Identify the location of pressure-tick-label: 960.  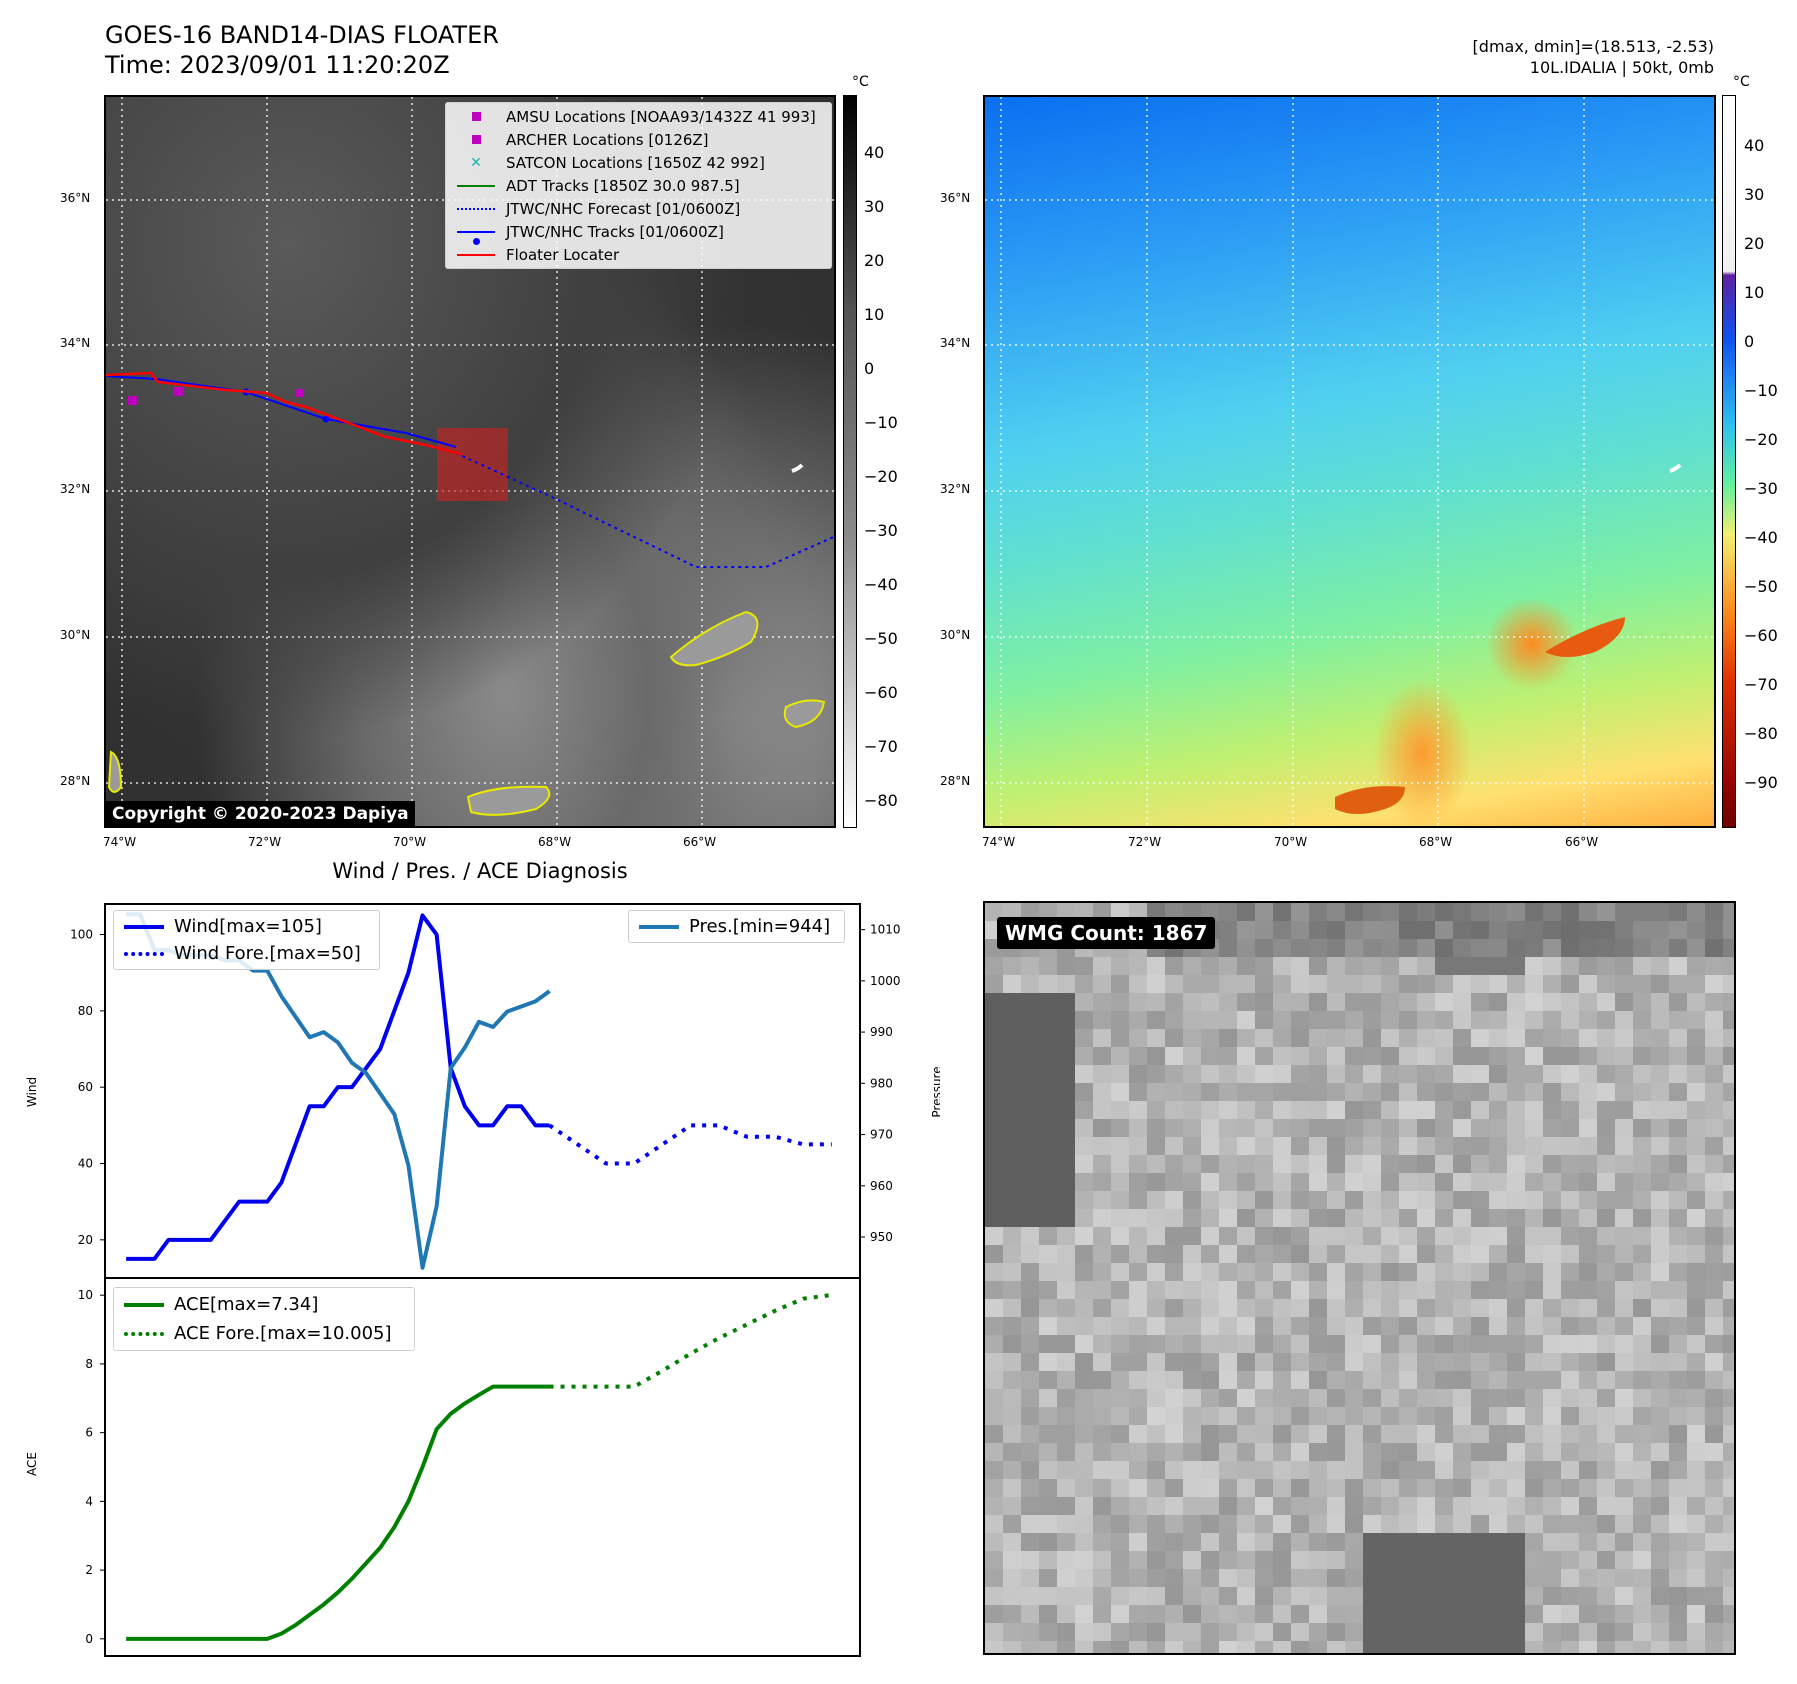
(881, 1186).